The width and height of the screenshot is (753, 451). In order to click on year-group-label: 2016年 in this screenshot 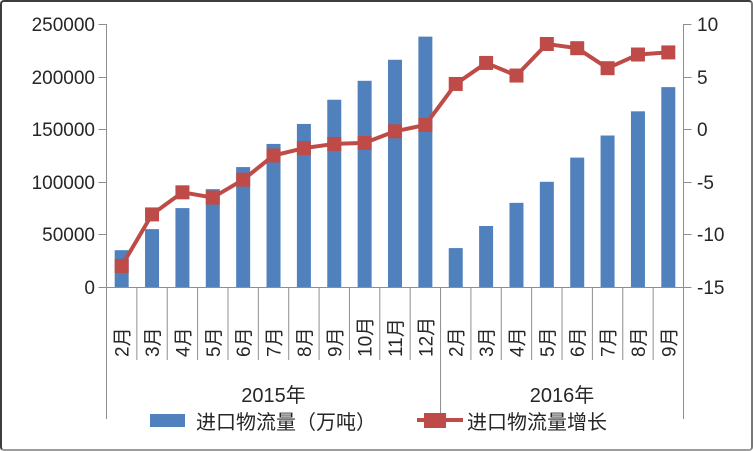, I will do `click(562, 395)`.